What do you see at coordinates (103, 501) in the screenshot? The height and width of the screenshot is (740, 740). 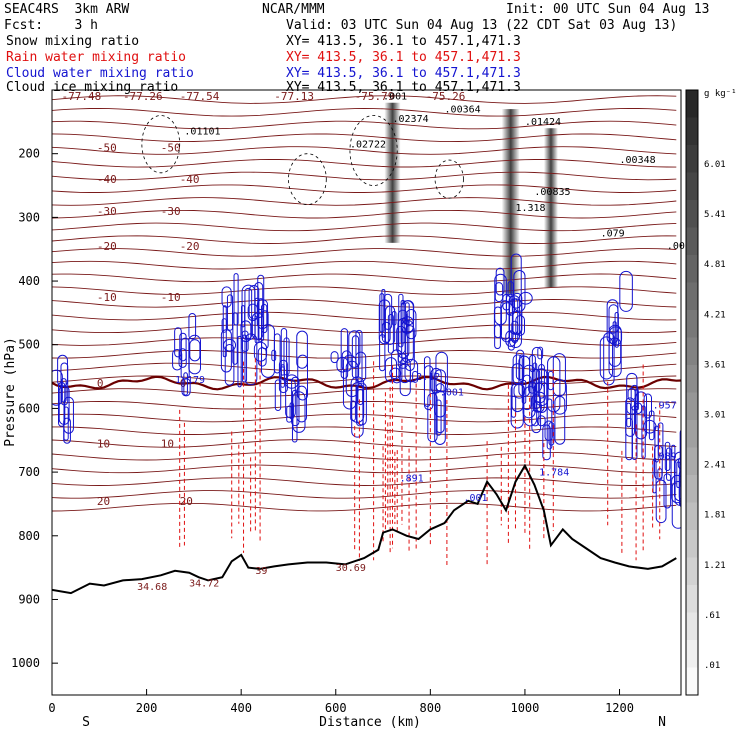 I see `isotherm-label: 20` at bounding box center [103, 501].